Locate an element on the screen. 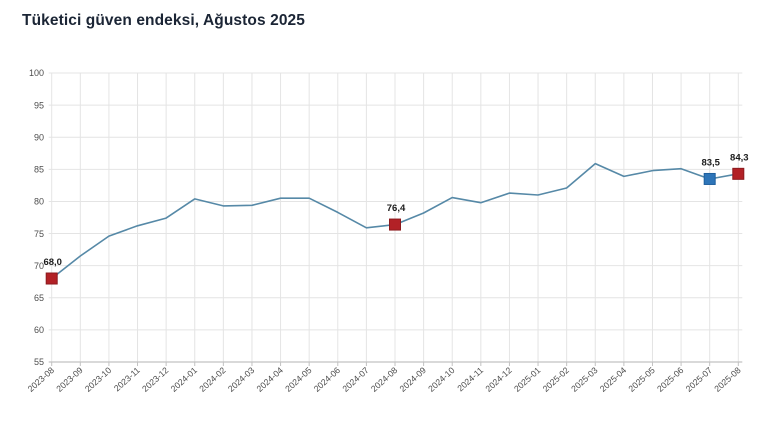 The image size is (770, 446). x-tick-label: 2025-08 is located at coordinates (727, 379).